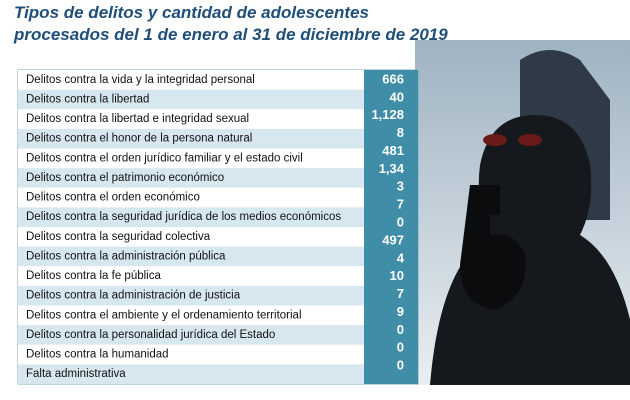  Describe the element at coordinates (400, 186) in the screenshot. I see `row-value: 3` at that location.